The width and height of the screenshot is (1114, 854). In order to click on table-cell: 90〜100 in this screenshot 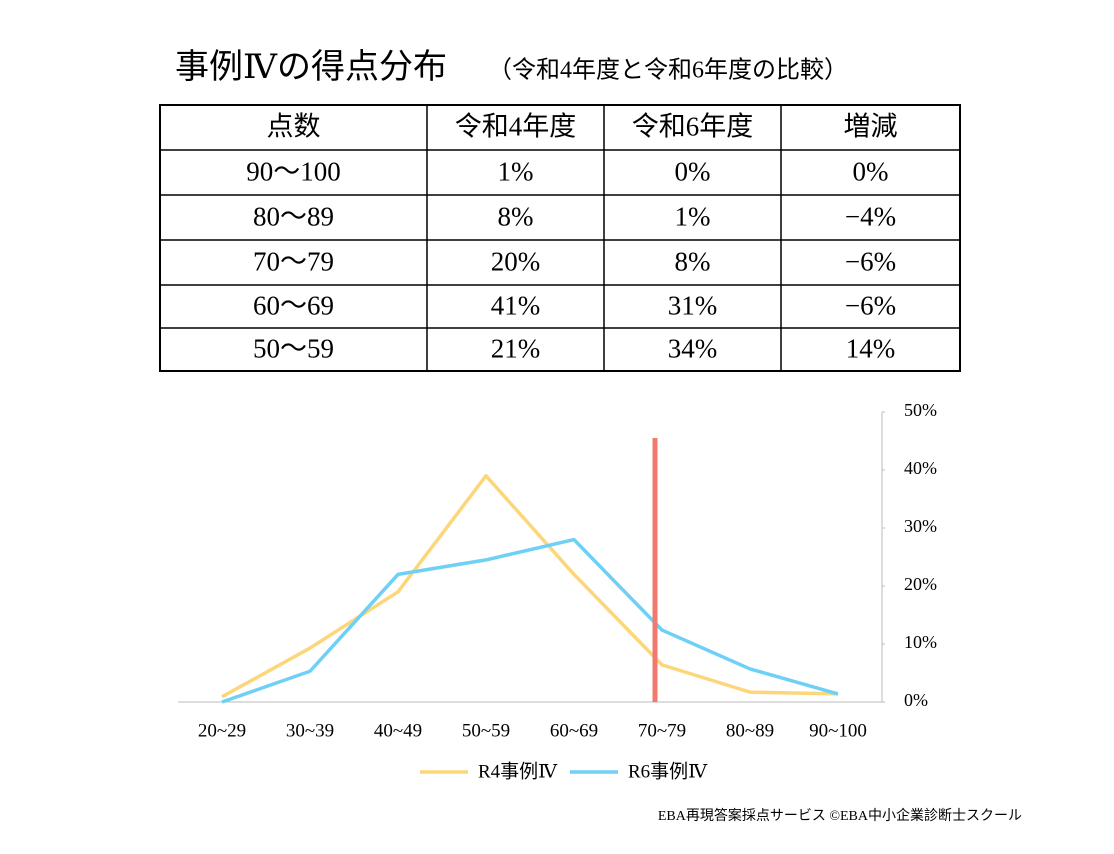, I will do `click(293, 172)`.